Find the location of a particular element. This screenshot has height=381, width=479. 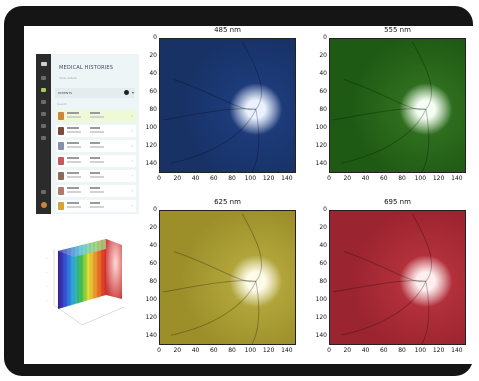

message-icon is located at coordinates (43, 126).